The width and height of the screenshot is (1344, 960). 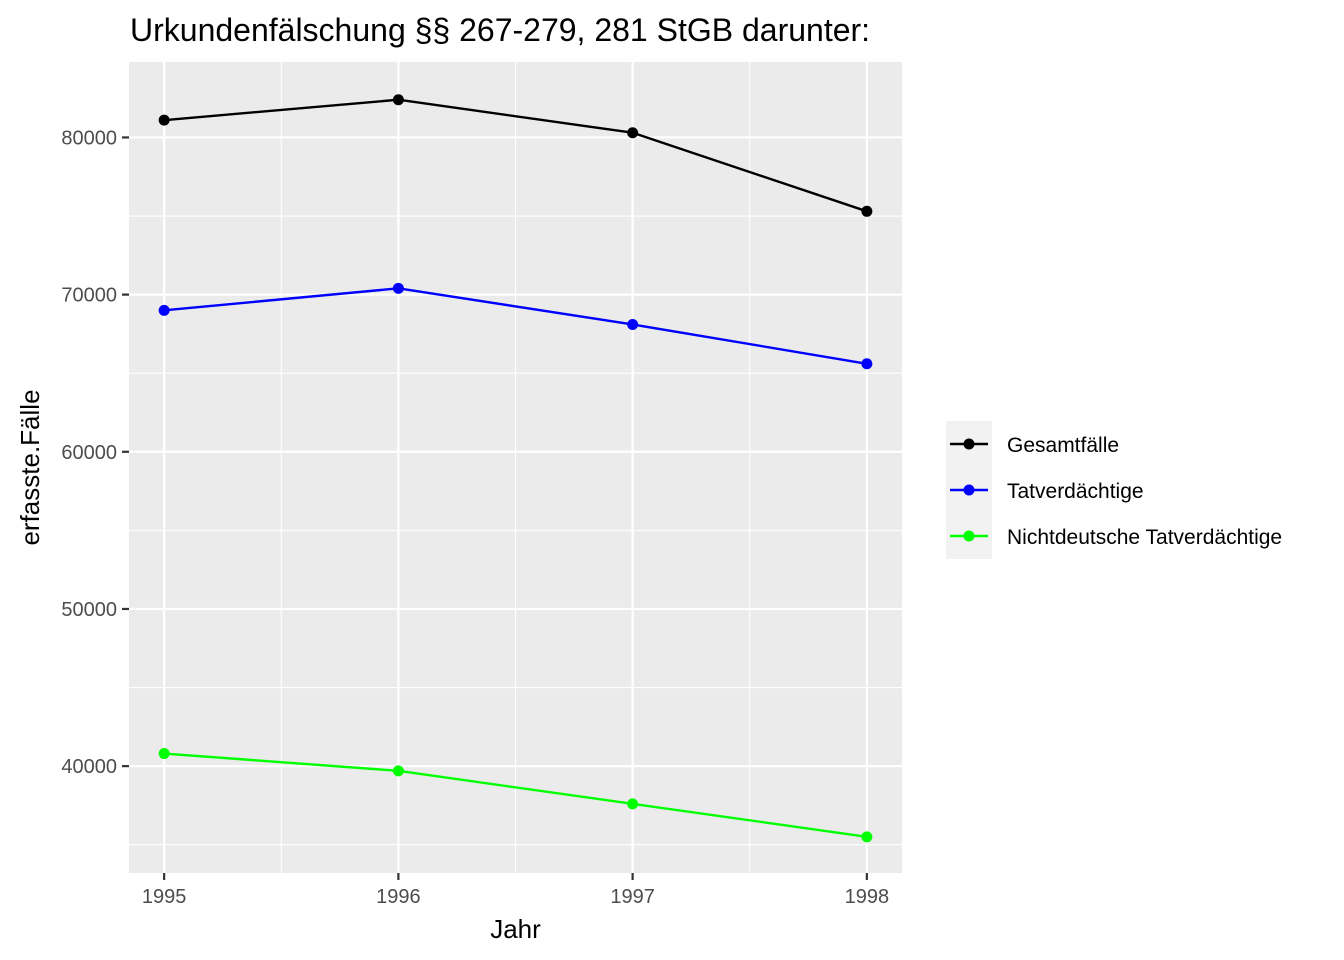 What do you see at coordinates (30, 467) in the screenshot?
I see `y-axis-title: erfasste.Fälle` at bounding box center [30, 467].